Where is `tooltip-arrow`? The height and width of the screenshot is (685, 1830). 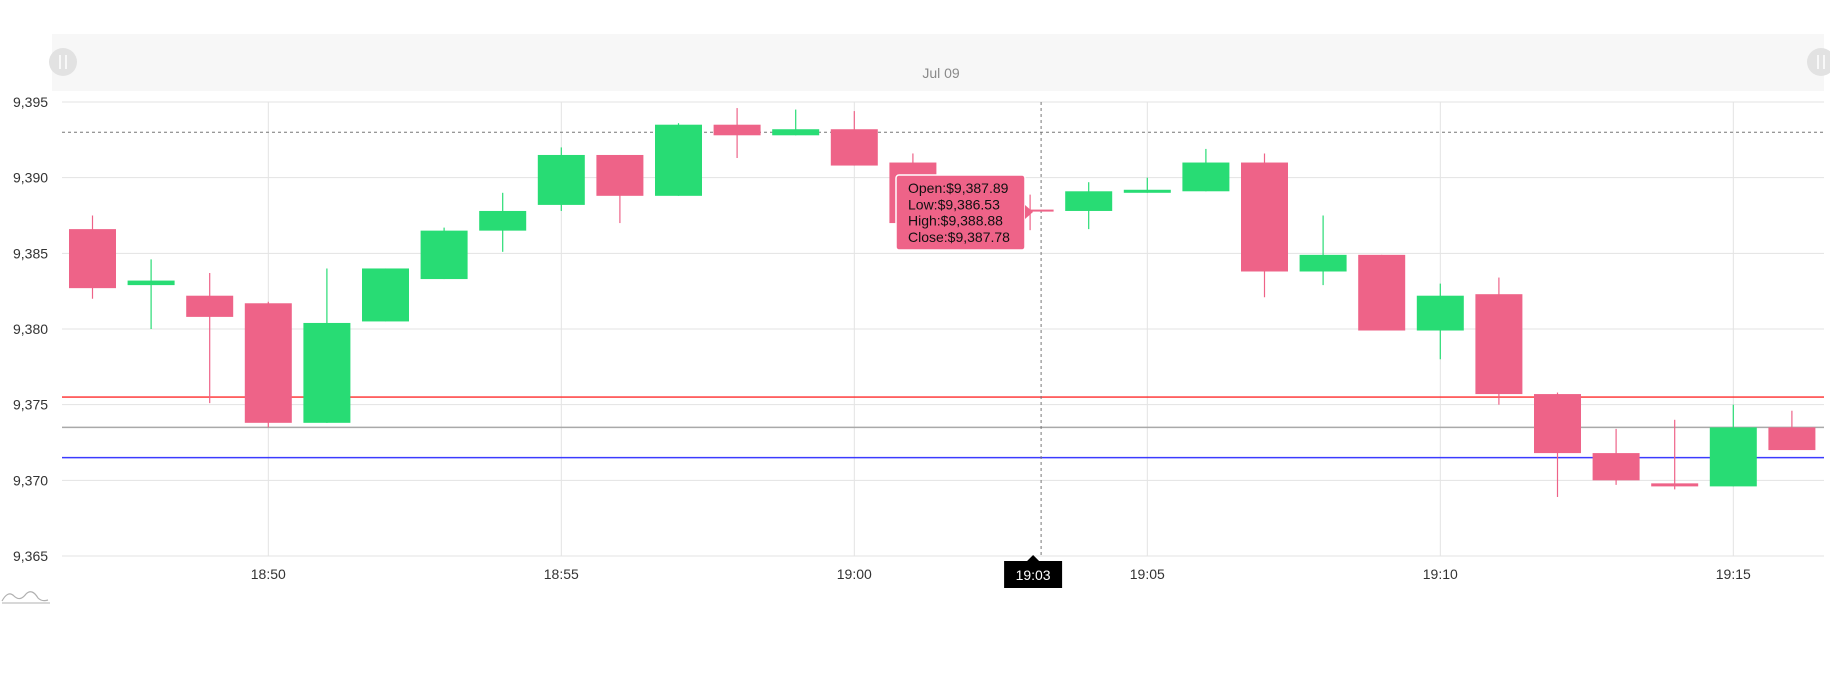
tooltip-arrow is located at coordinates (1029, 212).